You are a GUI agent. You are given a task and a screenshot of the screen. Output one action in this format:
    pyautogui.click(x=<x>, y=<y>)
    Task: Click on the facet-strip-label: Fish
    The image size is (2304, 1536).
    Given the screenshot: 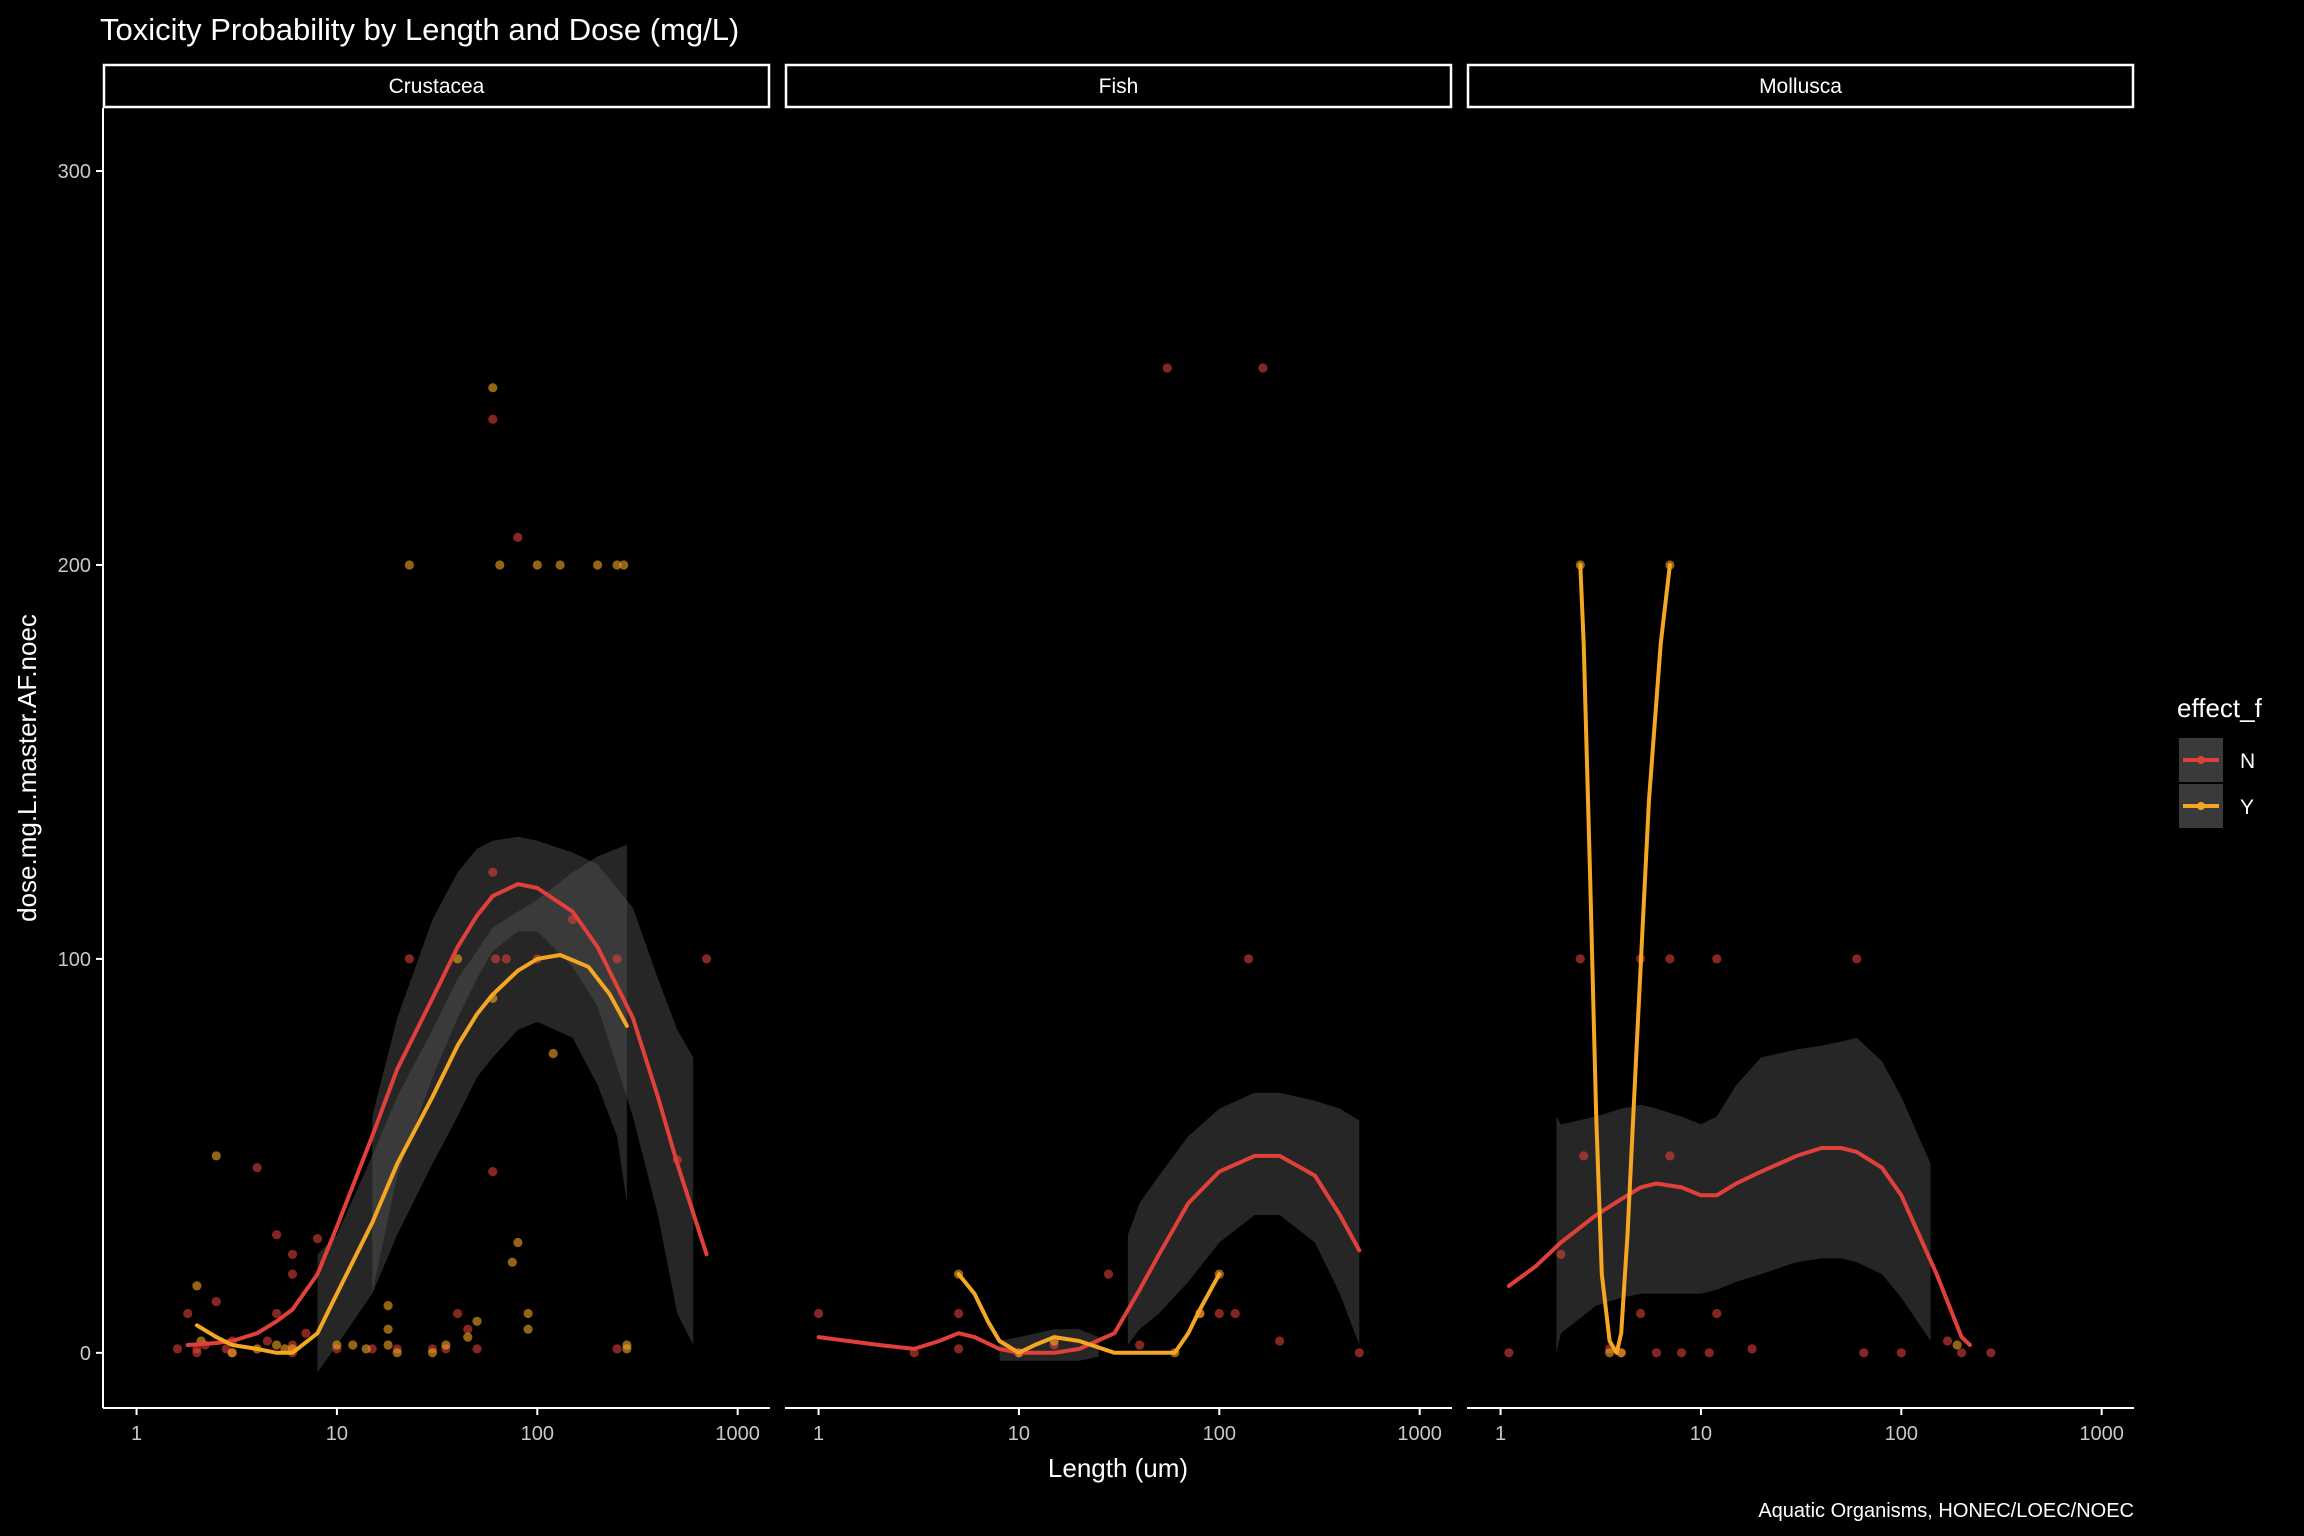 What is the action you would take?
    pyautogui.click(x=1119, y=86)
    